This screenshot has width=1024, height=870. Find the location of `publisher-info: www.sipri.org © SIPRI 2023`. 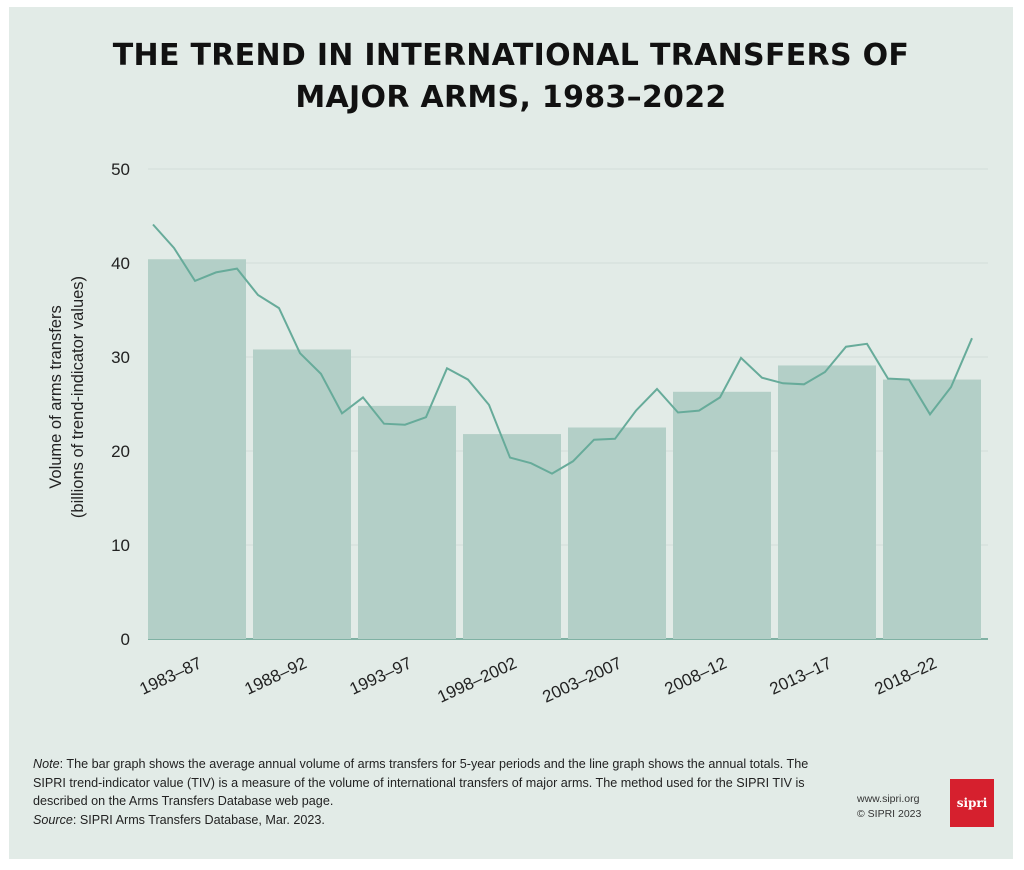

publisher-info: www.sipri.org © SIPRI 2023 is located at coordinates (889, 807).